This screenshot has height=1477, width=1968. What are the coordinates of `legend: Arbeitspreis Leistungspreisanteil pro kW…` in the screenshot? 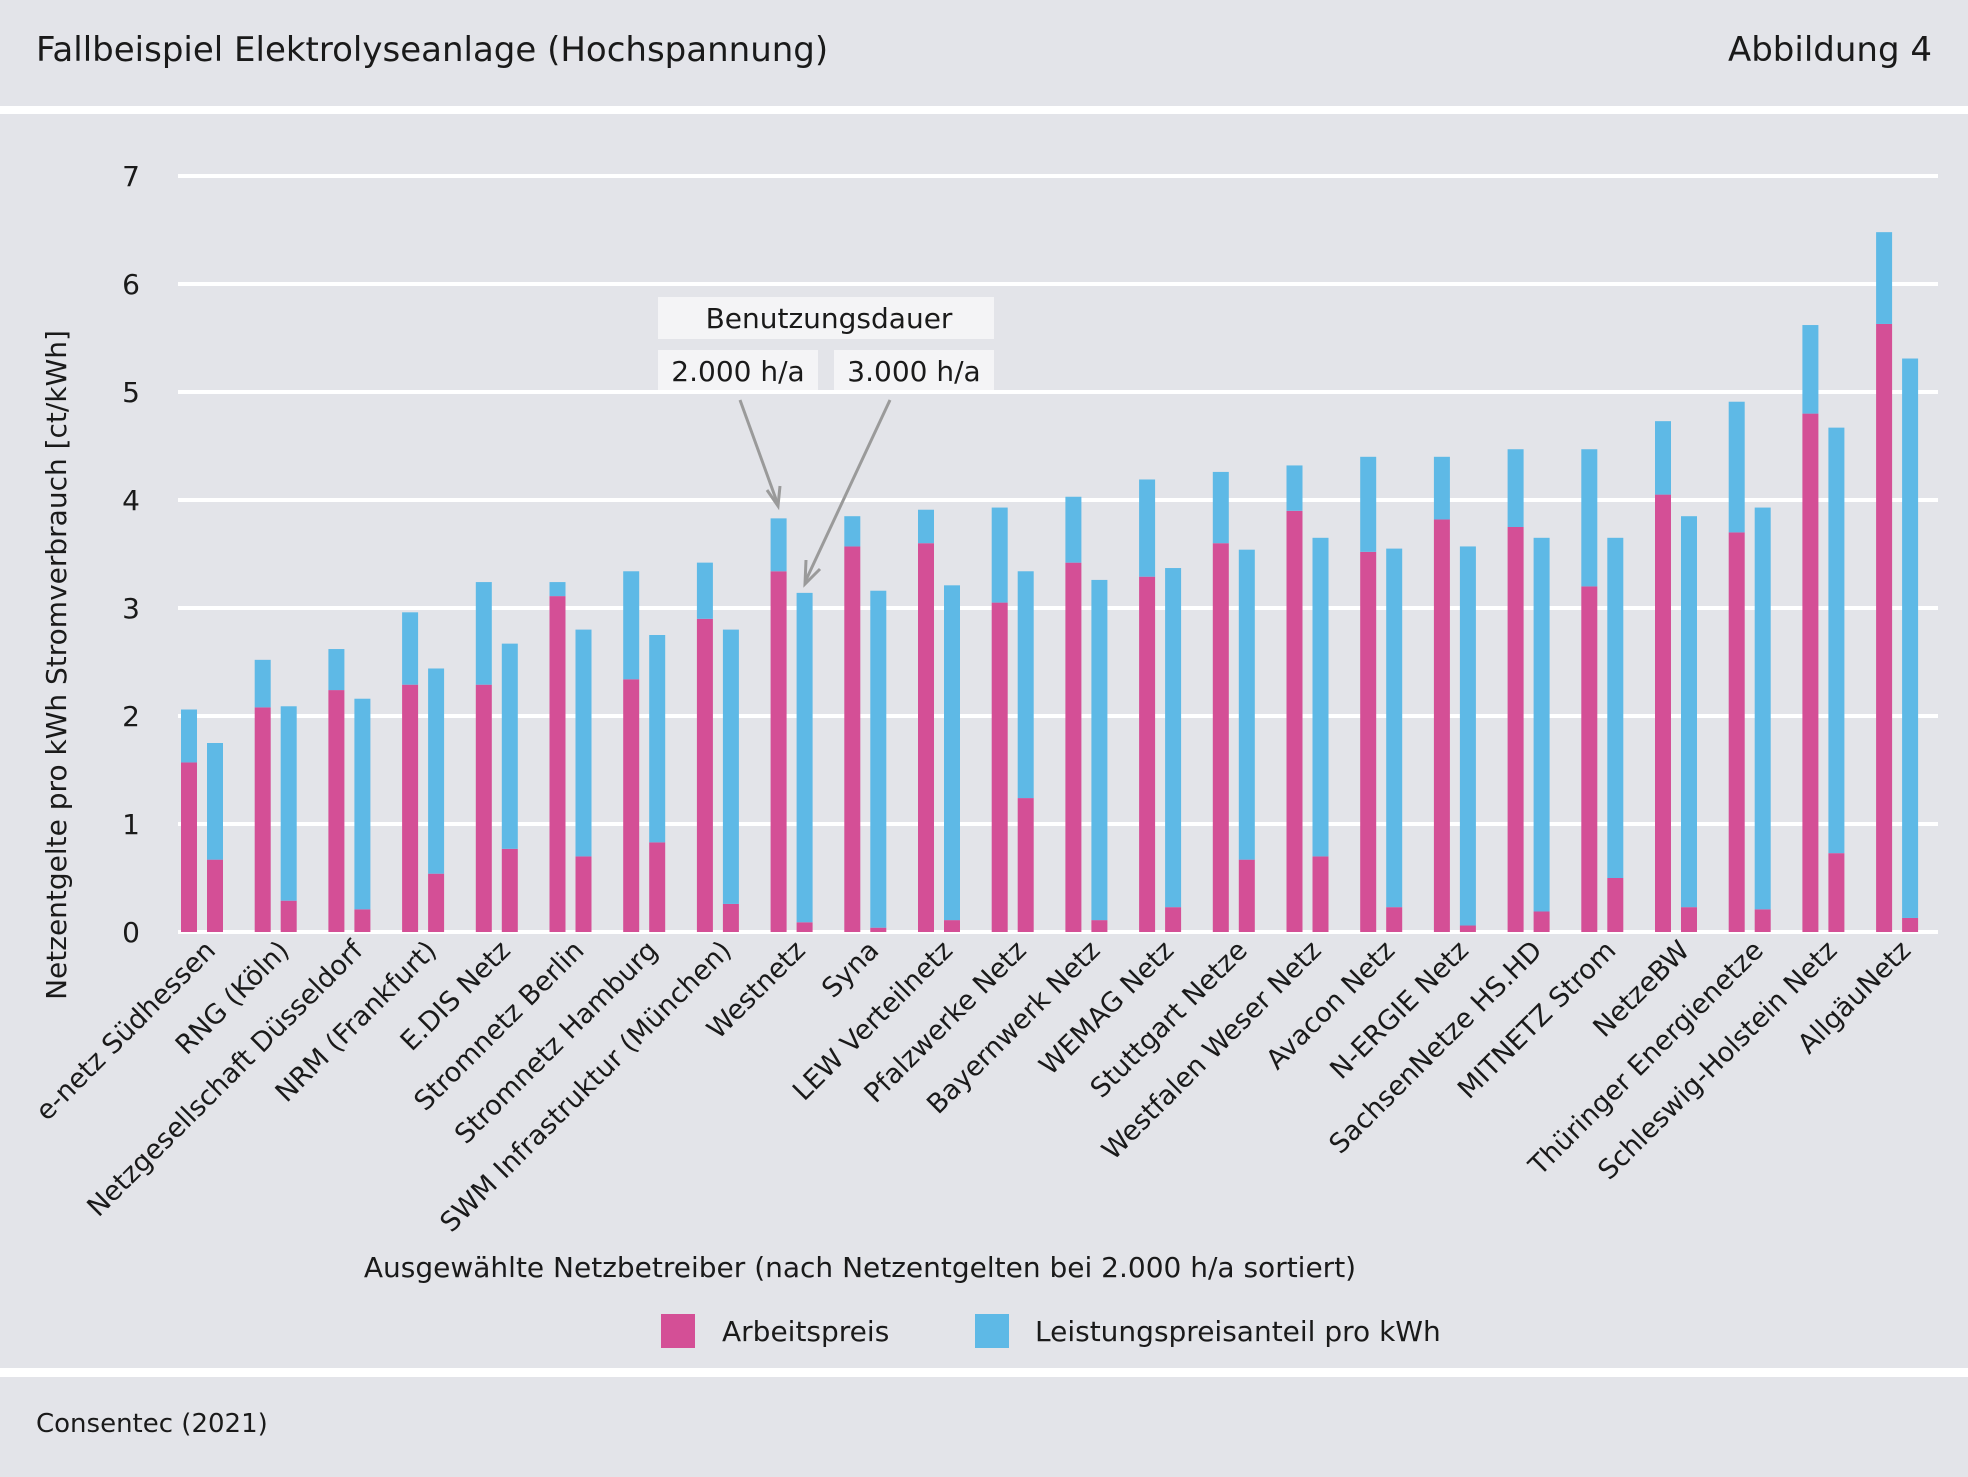 It's located at (1051, 1331).